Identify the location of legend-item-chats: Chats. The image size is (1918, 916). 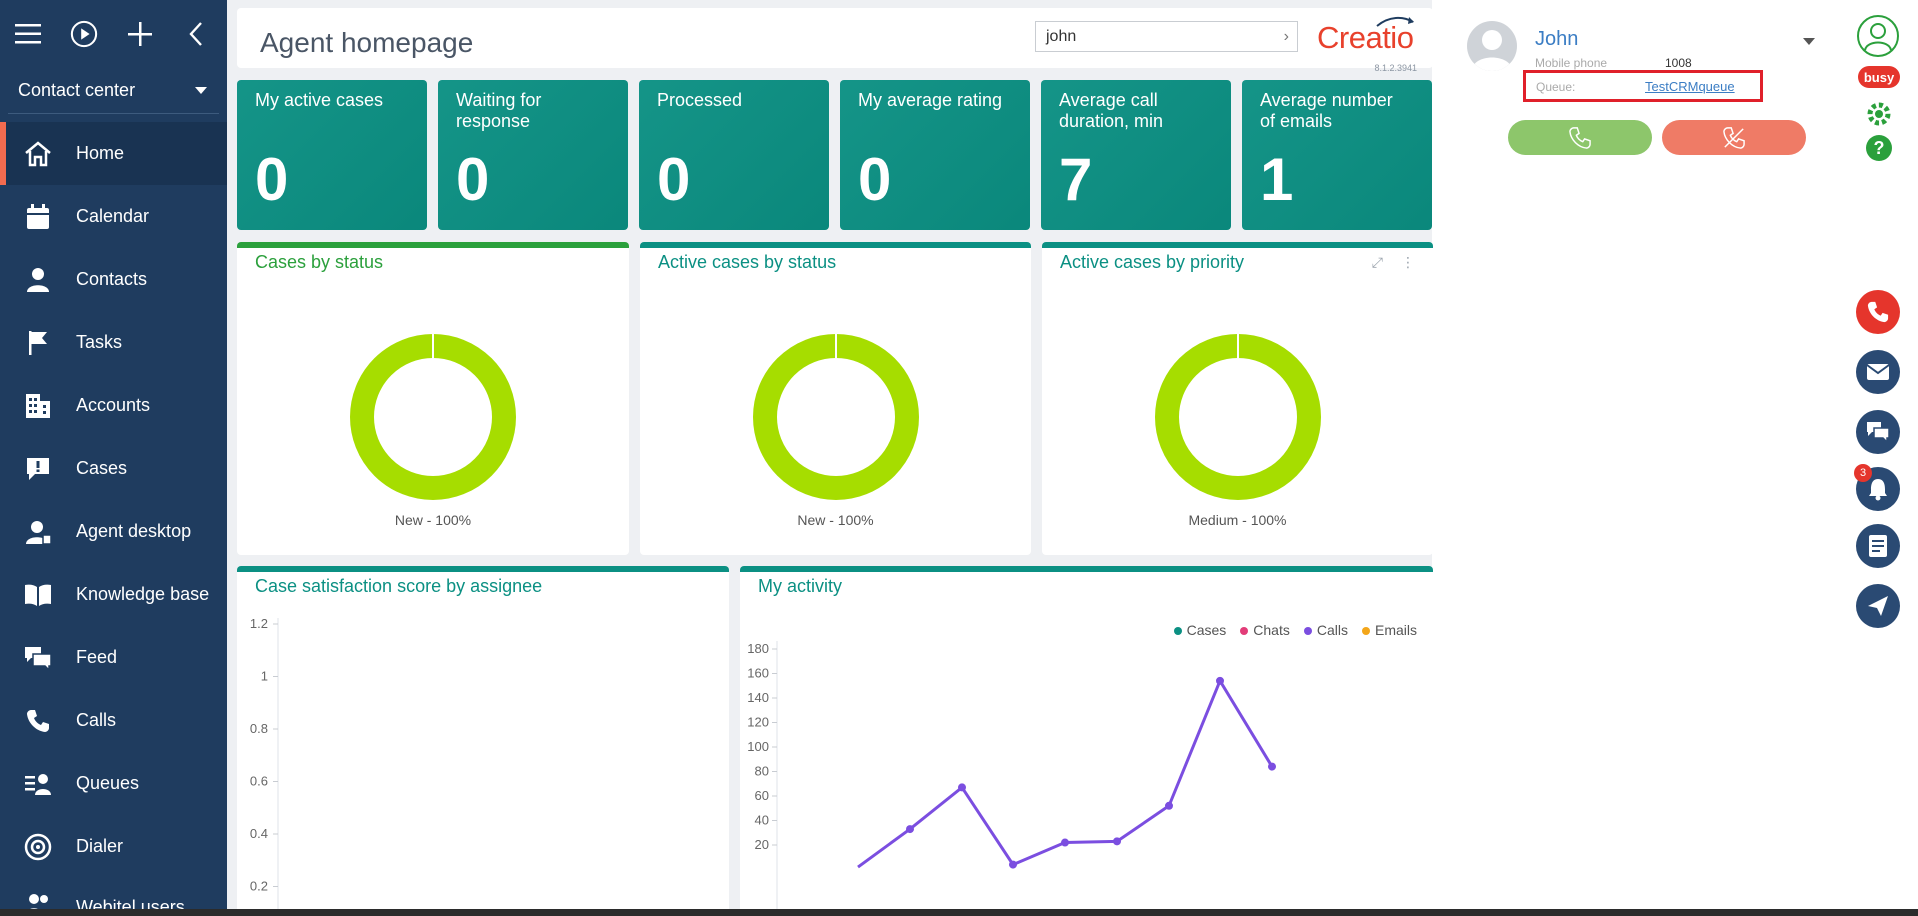
(1265, 630).